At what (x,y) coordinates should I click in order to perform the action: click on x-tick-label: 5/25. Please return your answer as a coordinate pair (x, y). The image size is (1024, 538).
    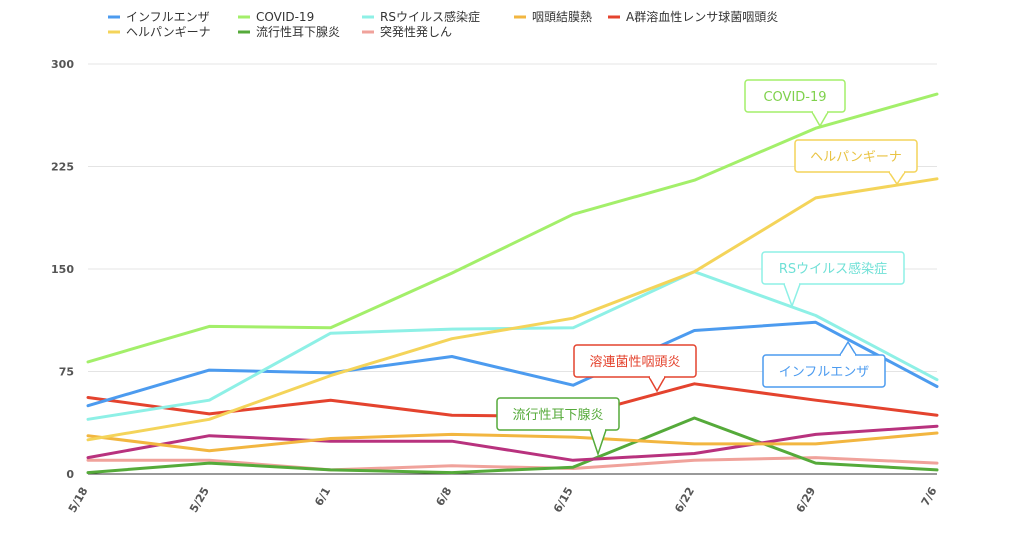
    Looking at the image, I should click on (199, 500).